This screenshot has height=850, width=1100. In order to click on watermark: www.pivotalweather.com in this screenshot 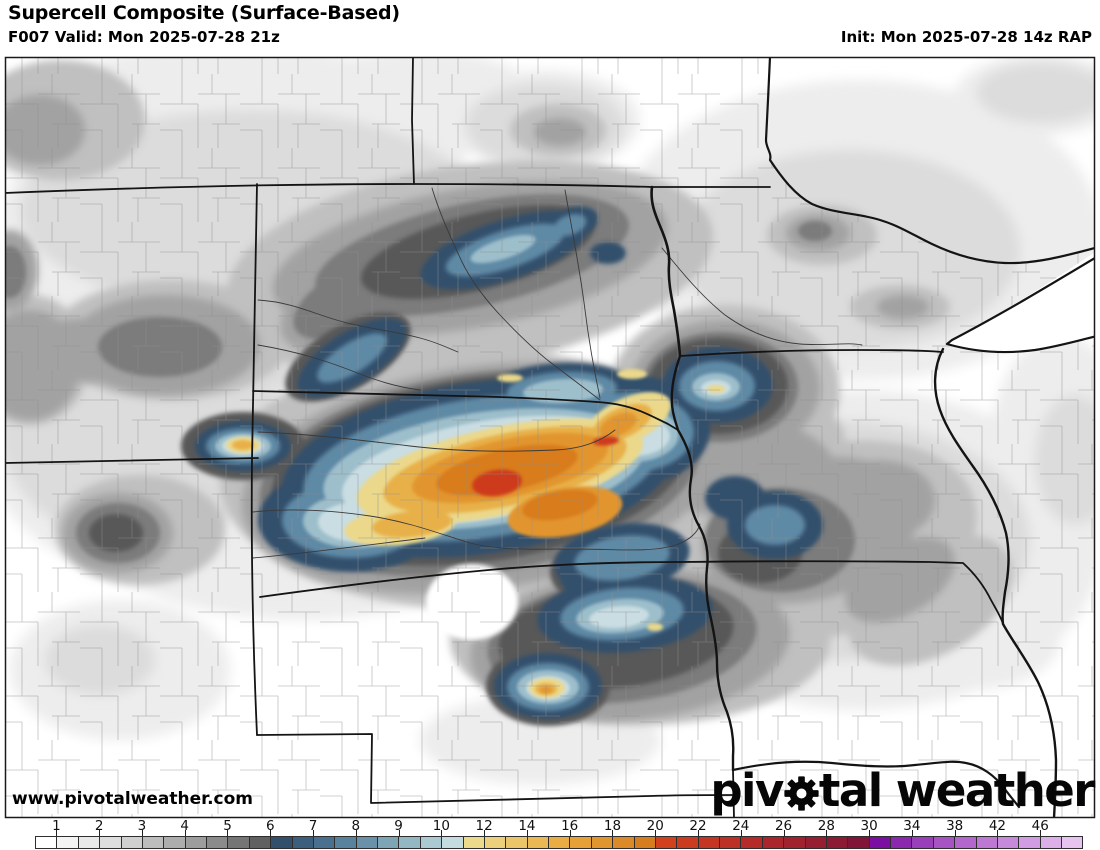, I will do `click(133, 799)`.